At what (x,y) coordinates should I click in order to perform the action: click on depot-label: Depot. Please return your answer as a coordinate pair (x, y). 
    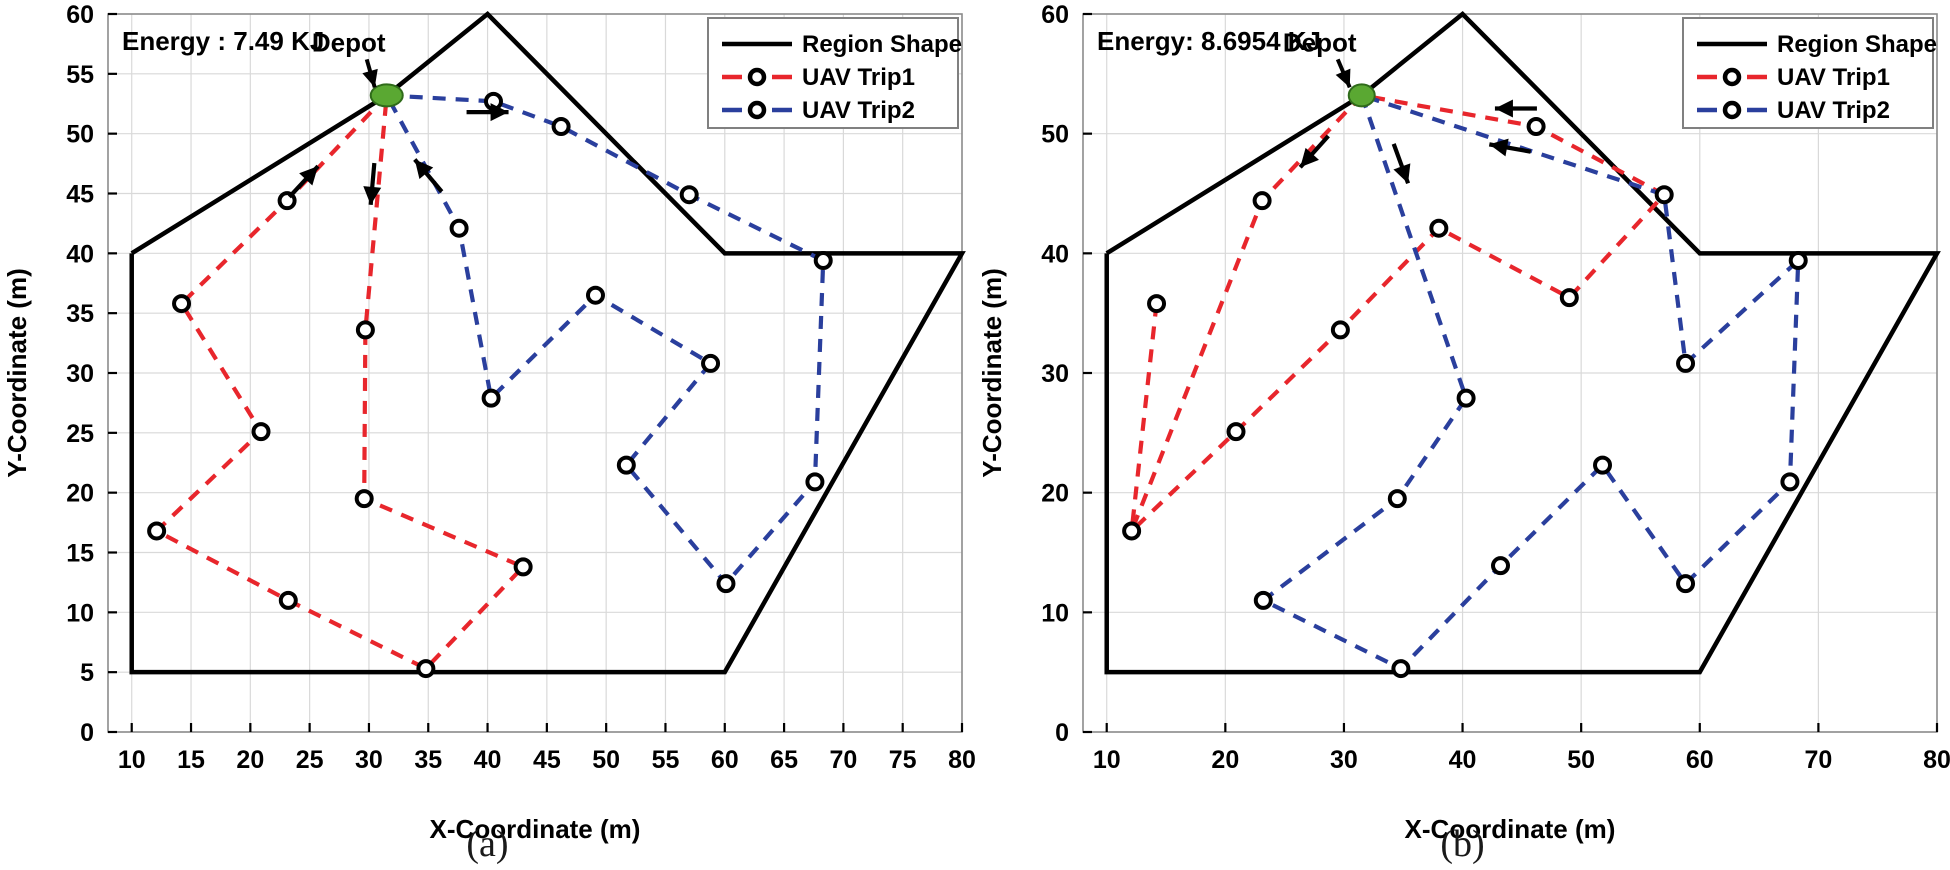
    Looking at the image, I should click on (1320, 42).